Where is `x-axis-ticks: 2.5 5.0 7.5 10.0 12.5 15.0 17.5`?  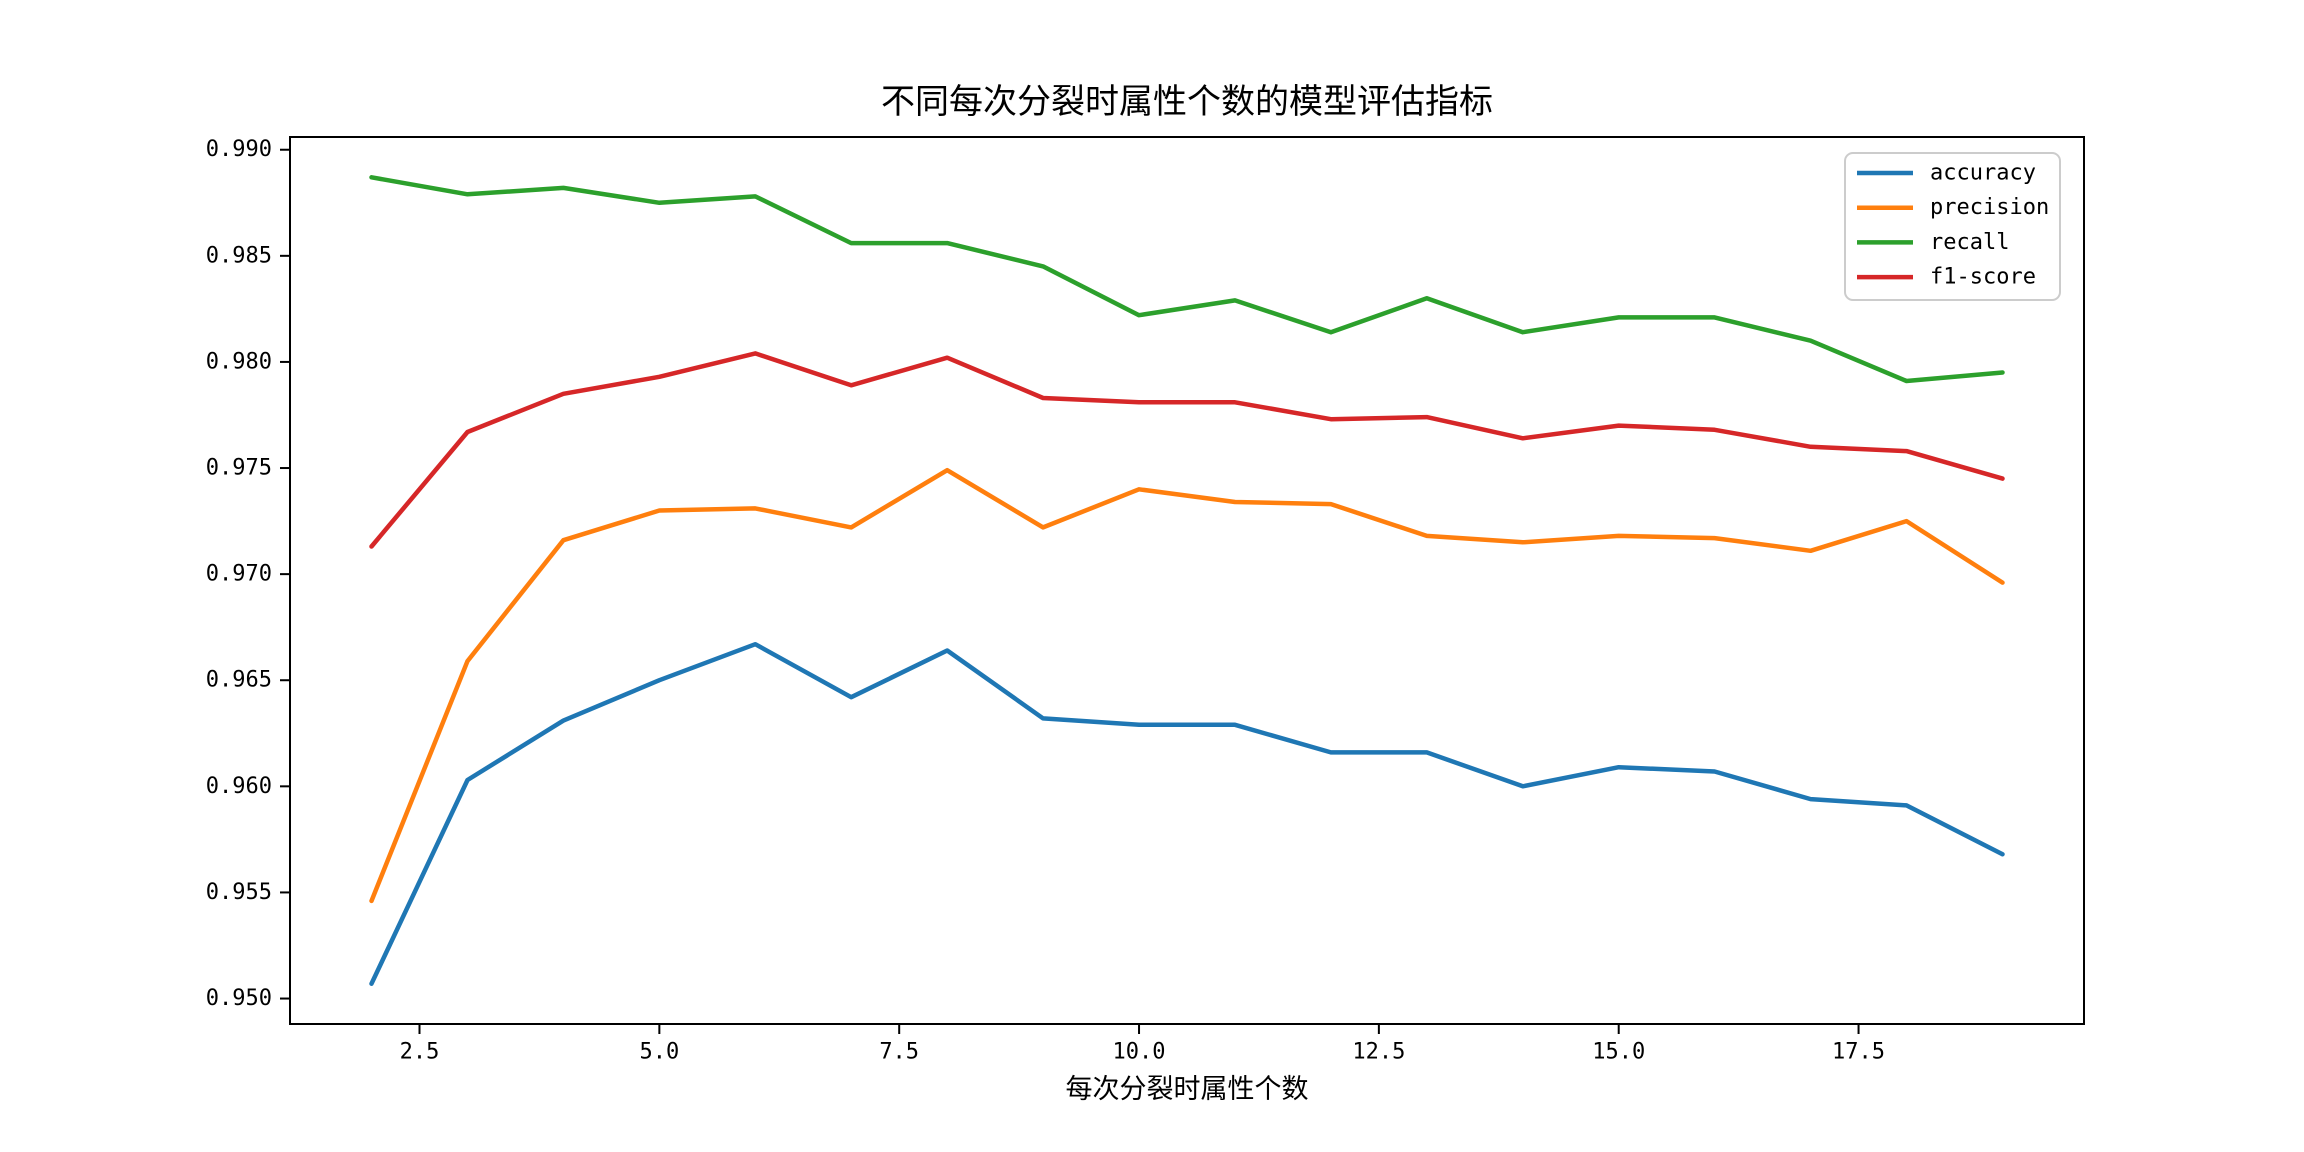 x-axis-ticks: 2.5 5.0 7.5 10.0 12.5 15.0 17.5 is located at coordinates (1142, 1044).